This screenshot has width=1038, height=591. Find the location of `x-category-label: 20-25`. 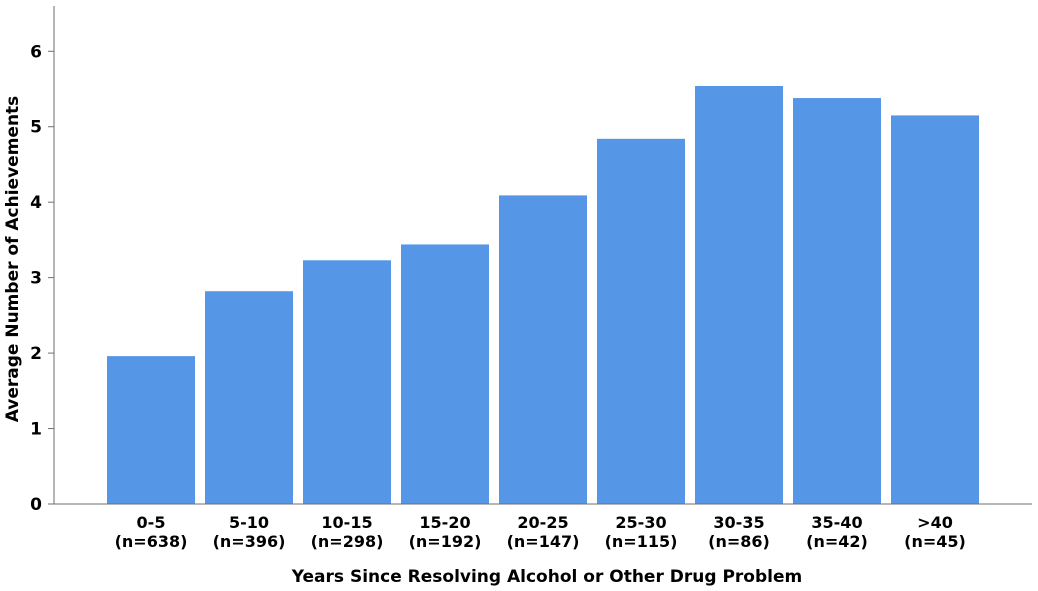

x-category-label: 20-25 is located at coordinates (542, 522).